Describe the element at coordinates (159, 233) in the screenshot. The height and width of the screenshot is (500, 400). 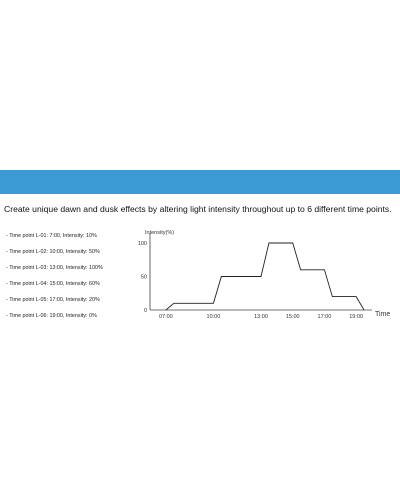
I see `y-axis-label: Intensity(%)` at that location.